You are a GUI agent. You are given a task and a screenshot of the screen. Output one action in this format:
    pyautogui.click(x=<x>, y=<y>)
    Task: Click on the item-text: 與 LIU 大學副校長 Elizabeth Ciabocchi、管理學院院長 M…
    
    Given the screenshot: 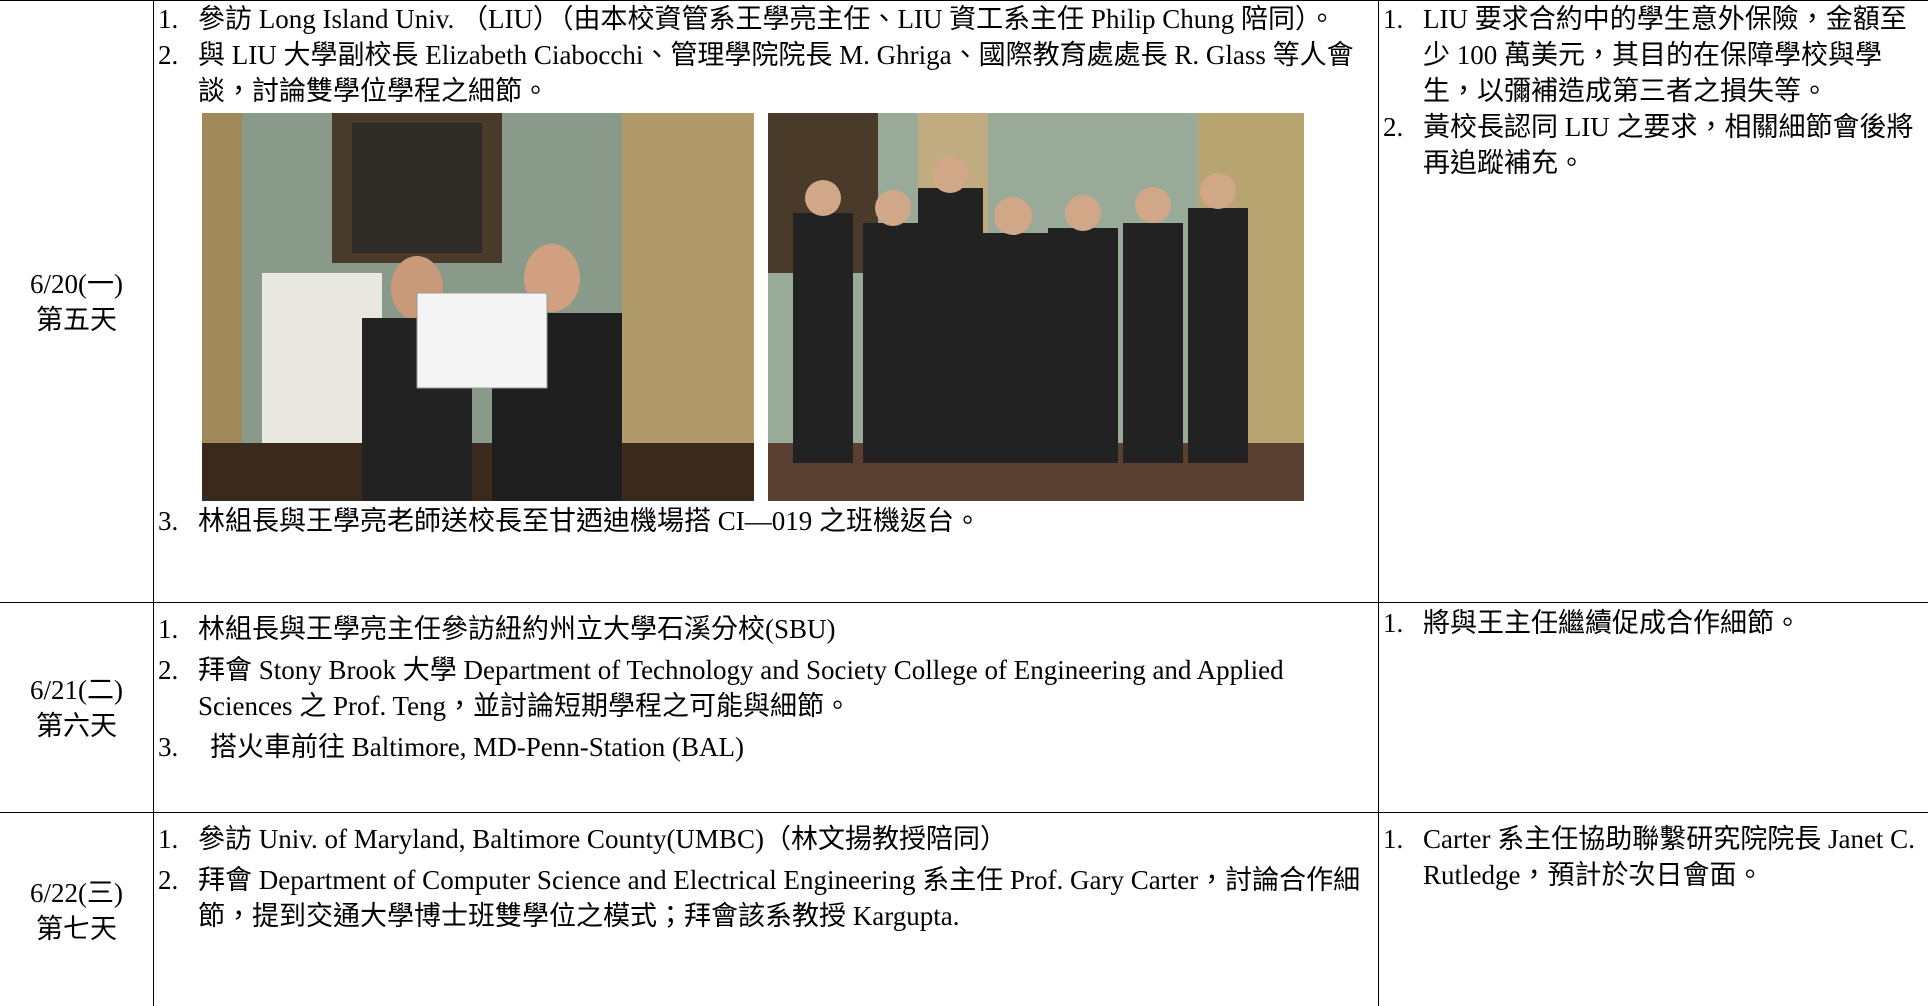 What is the action you would take?
    pyautogui.click(x=786, y=73)
    